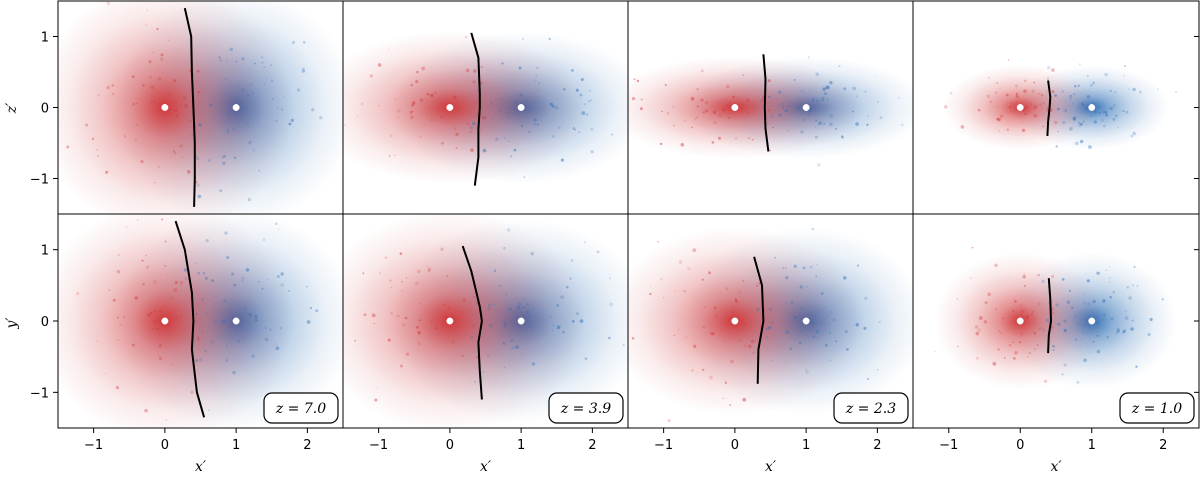 This screenshot has height=477, width=1200. Describe the element at coordinates (870, 409) in the screenshot. I see `redshift-label: z = 2.3` at that location.